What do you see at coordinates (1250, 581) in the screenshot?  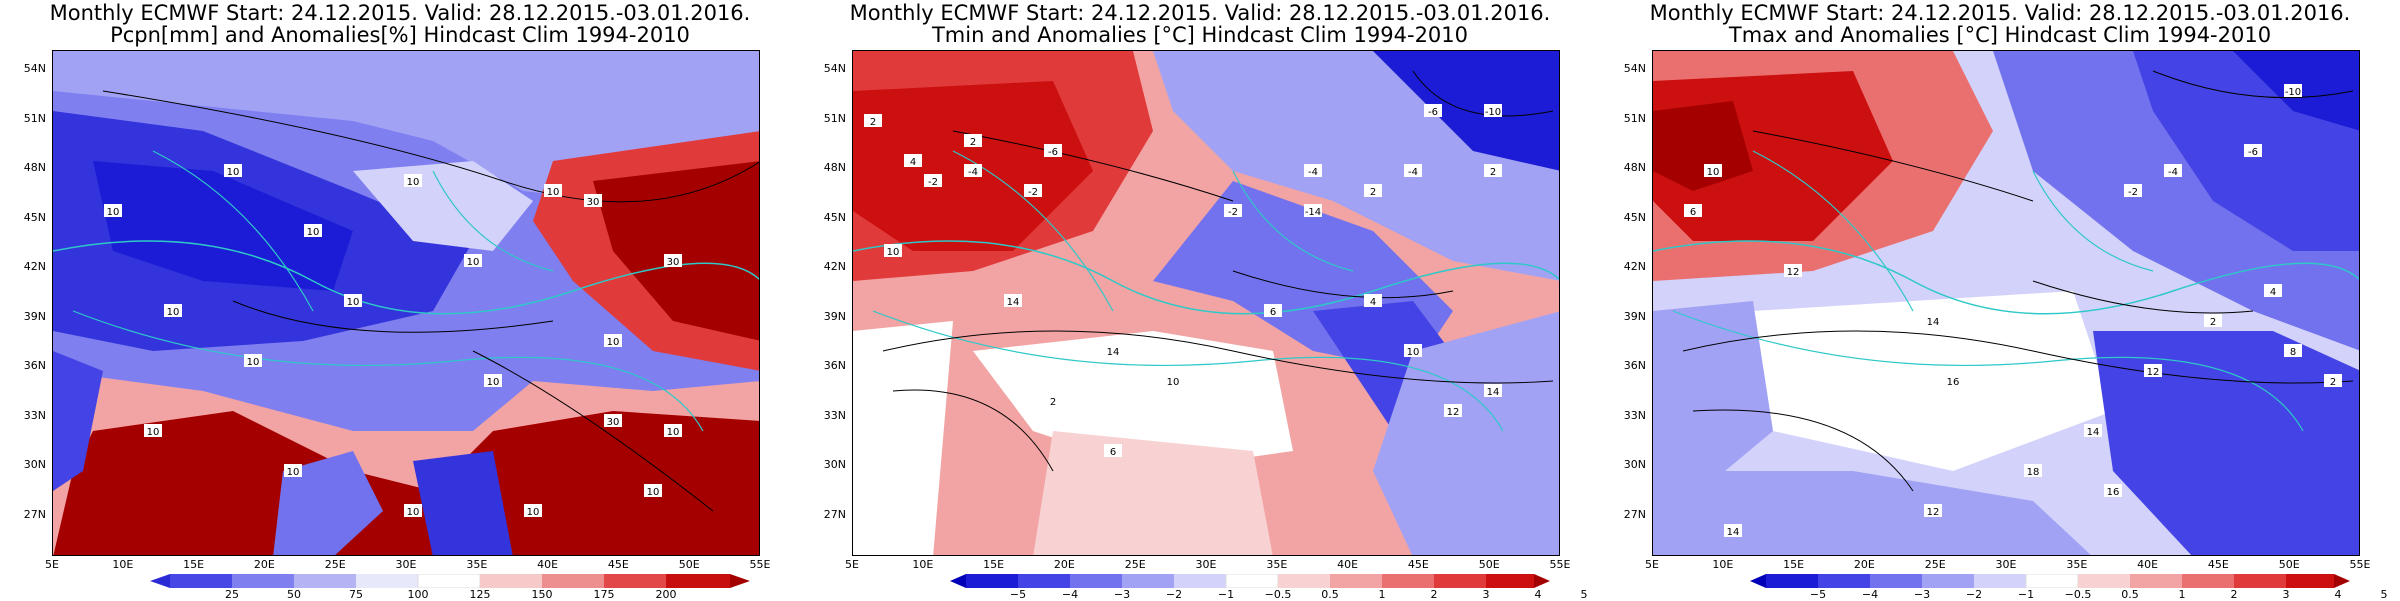 I see `tmin-colorbar` at bounding box center [1250, 581].